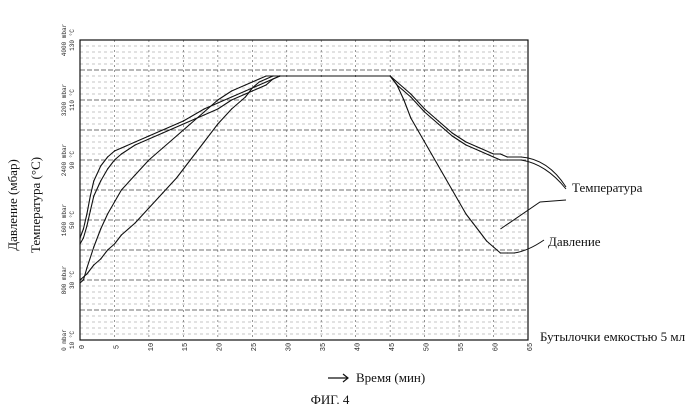  Describe the element at coordinates (330, 399) in the screenshot. I see `figure-caption: ФИГ. 4` at that location.